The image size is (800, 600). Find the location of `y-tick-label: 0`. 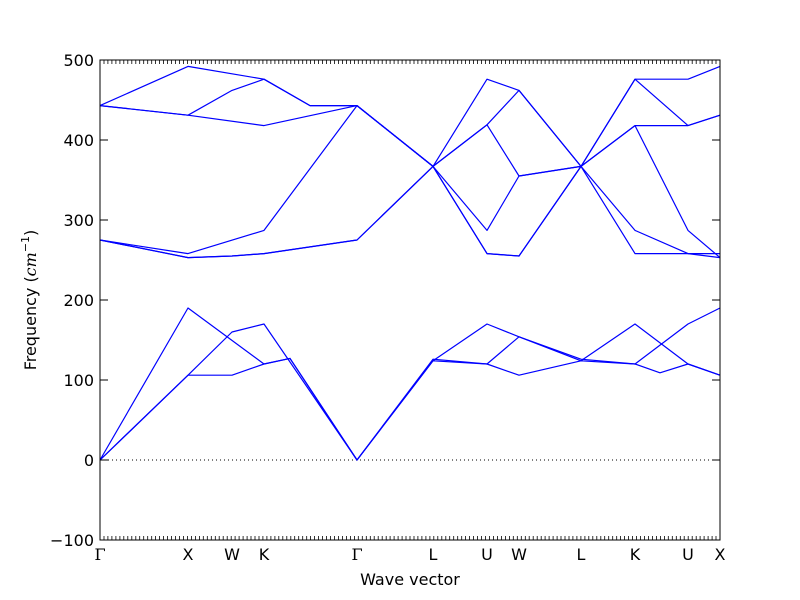

y-tick-label: 0 is located at coordinates (89, 460).